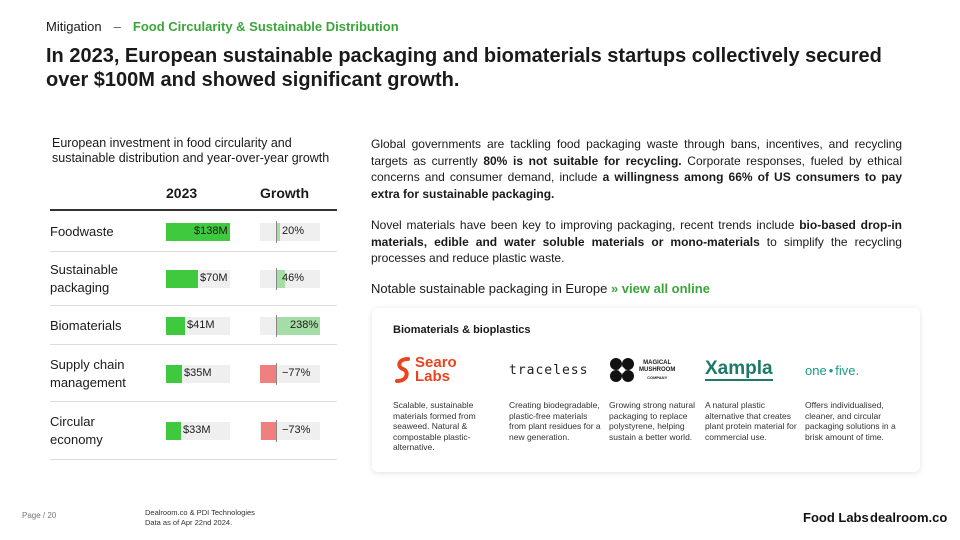  Describe the element at coordinates (296, 372) in the screenshot. I see `growth-value: −77%` at that location.